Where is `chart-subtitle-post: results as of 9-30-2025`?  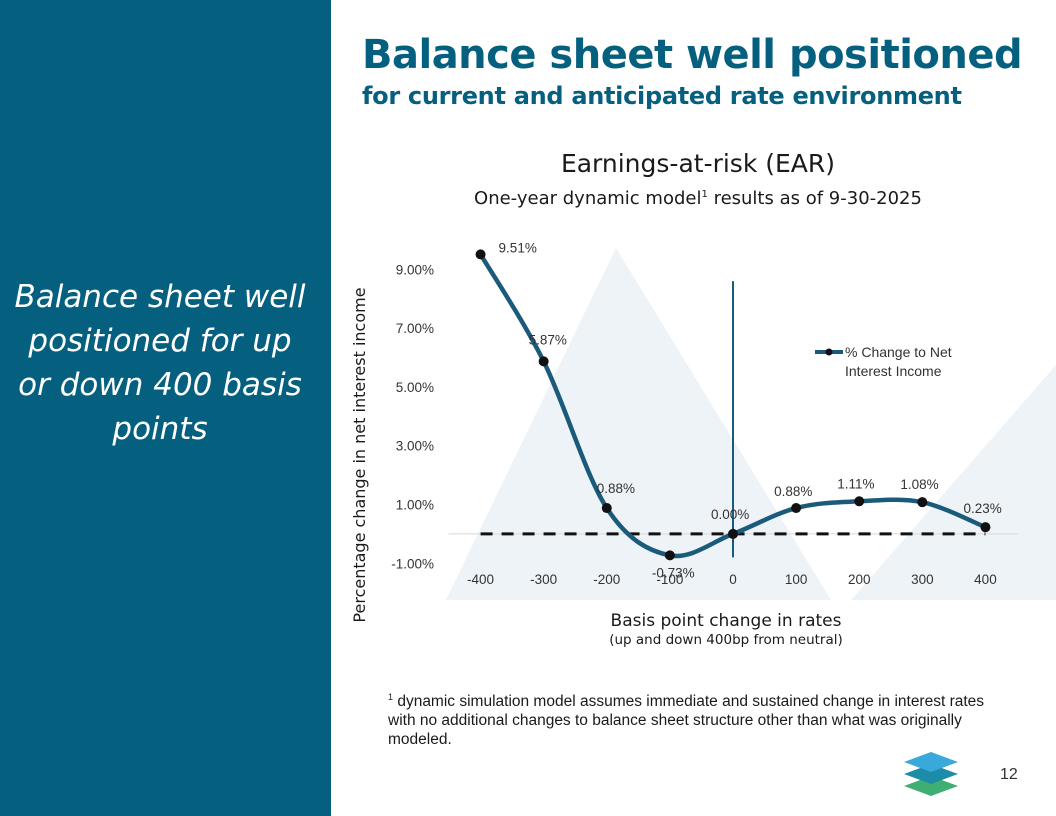
chart-subtitle-post: results as of 9-30-2025 is located at coordinates (815, 198).